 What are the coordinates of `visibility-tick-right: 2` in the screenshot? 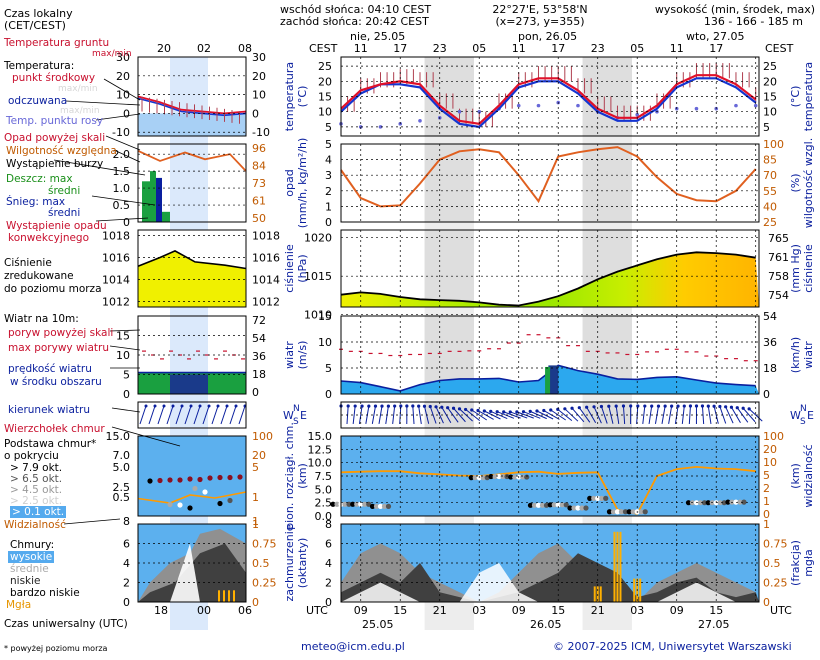 It's located at (766, 488).